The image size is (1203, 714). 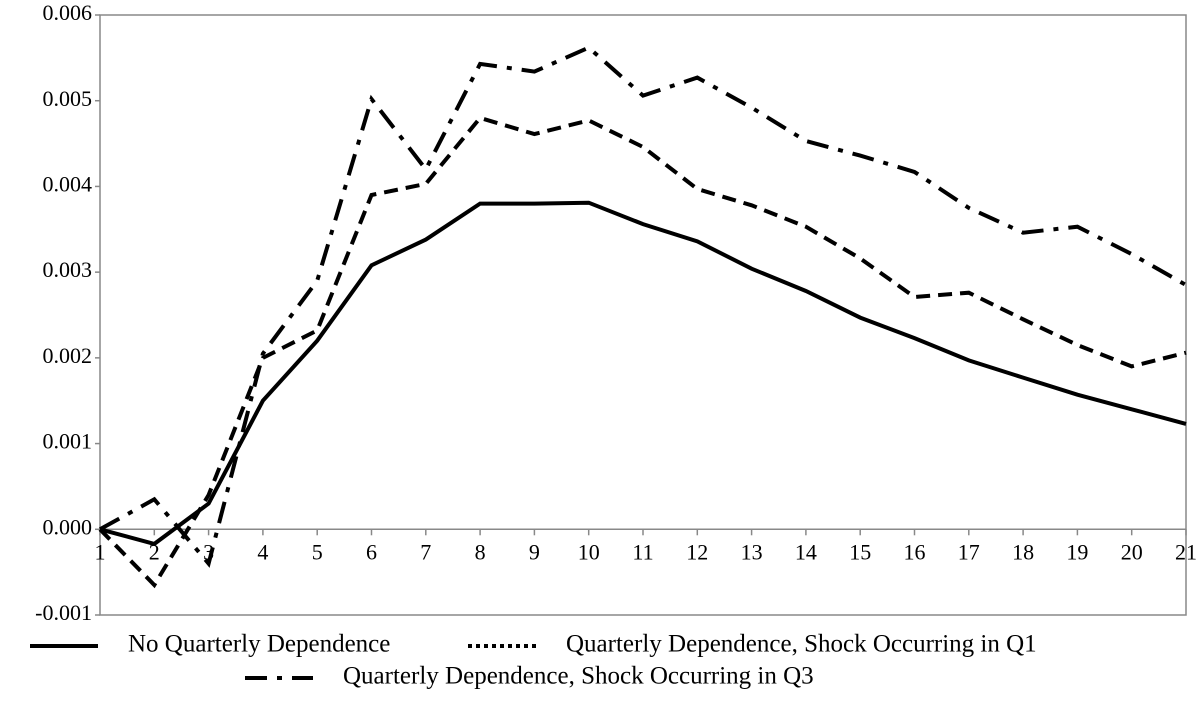 I want to click on x-tick-label: 17, so click(x=969, y=551).